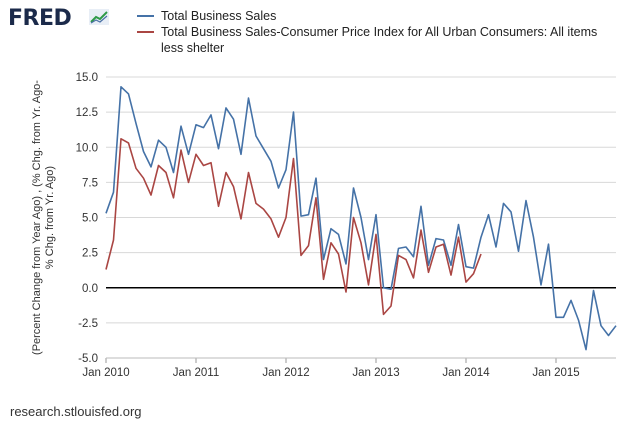  Describe the element at coordinates (145, 16) in the screenshot. I see `legend-swatch-business-sales` at that location.